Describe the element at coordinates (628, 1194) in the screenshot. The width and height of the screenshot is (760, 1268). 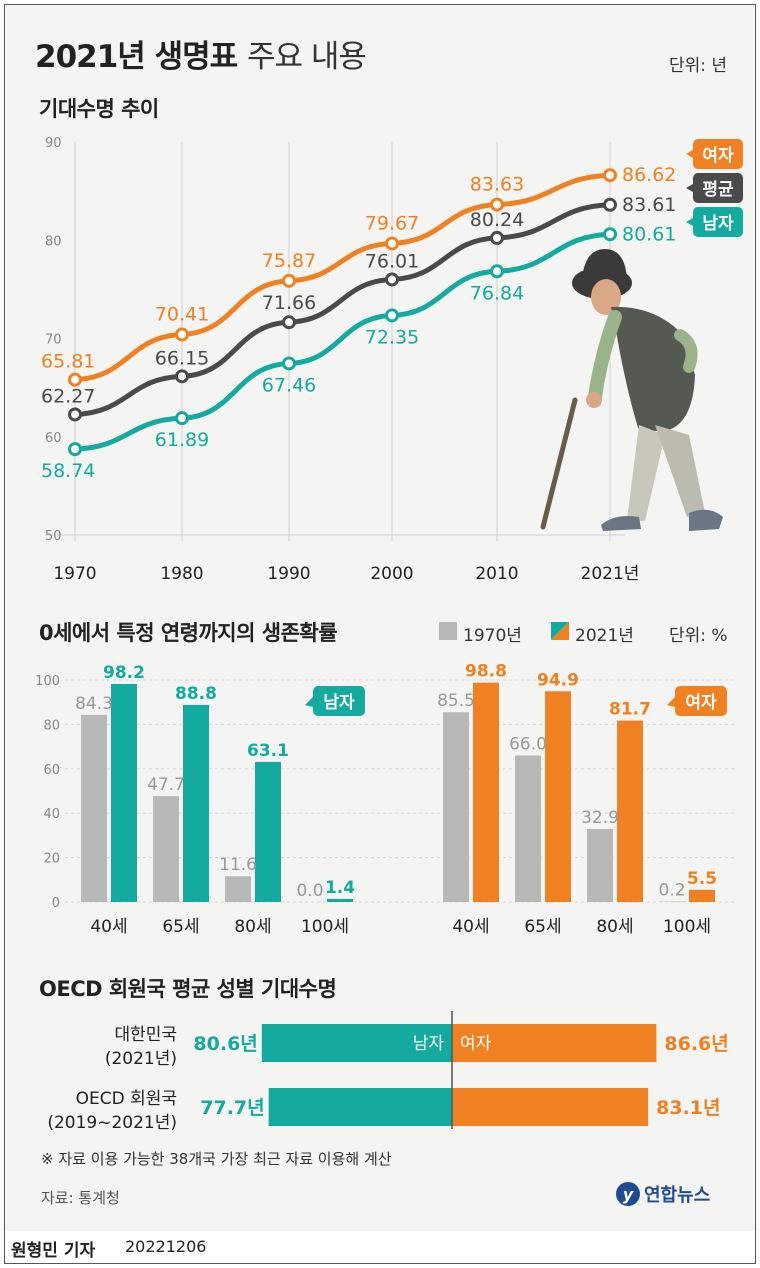
I see `svg-text: y` at that location.